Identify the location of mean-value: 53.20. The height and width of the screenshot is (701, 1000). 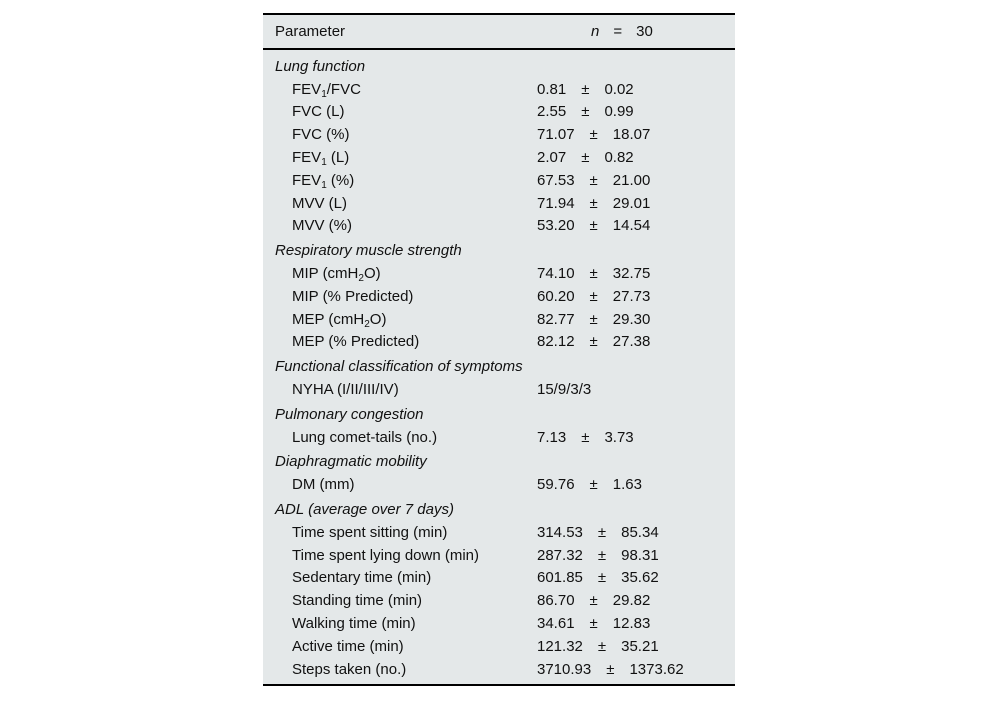
(556, 226).